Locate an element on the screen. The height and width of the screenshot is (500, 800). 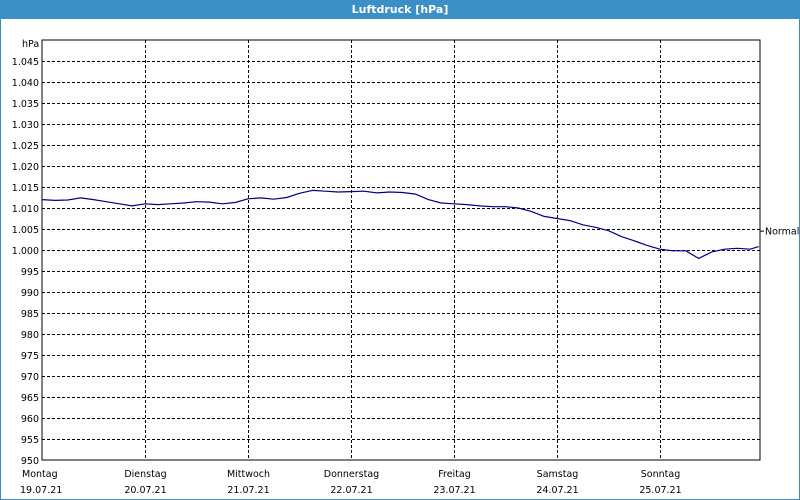
x-tick-date: 22.07.21 is located at coordinates (351, 490).